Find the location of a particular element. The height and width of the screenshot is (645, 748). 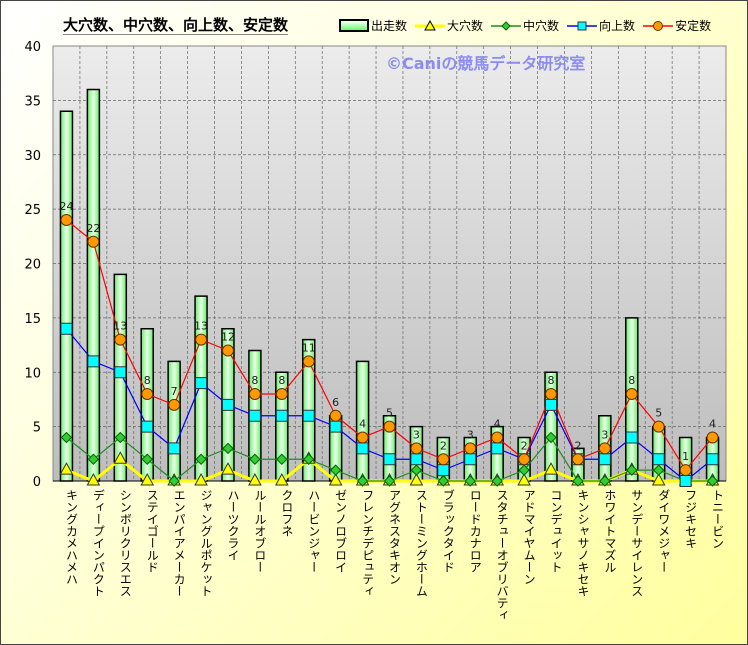

legend-item-antei: 安定数 is located at coordinates (677, 25).